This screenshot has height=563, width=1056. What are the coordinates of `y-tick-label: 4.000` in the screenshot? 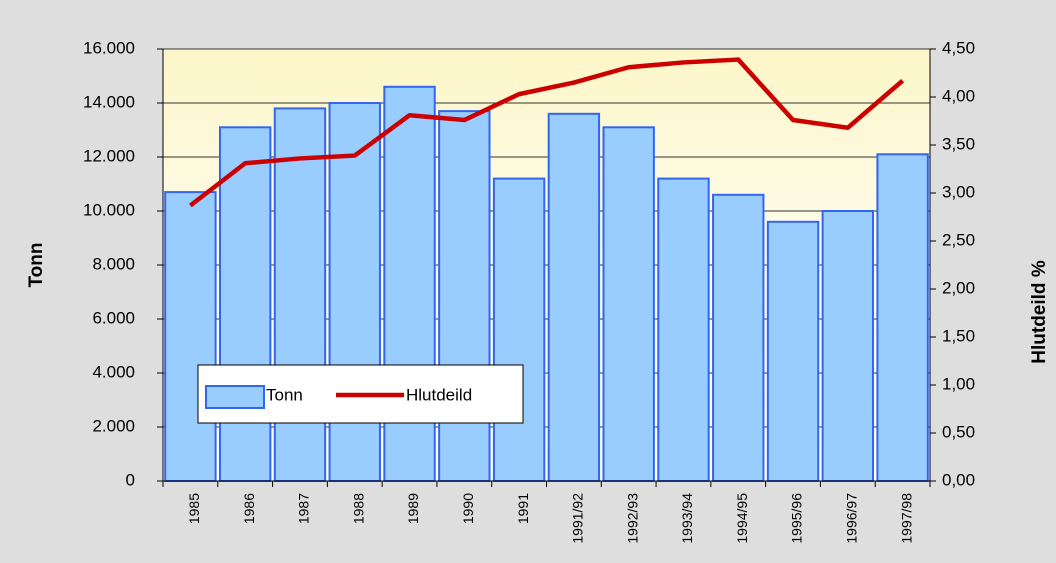 It's located at (113, 371).